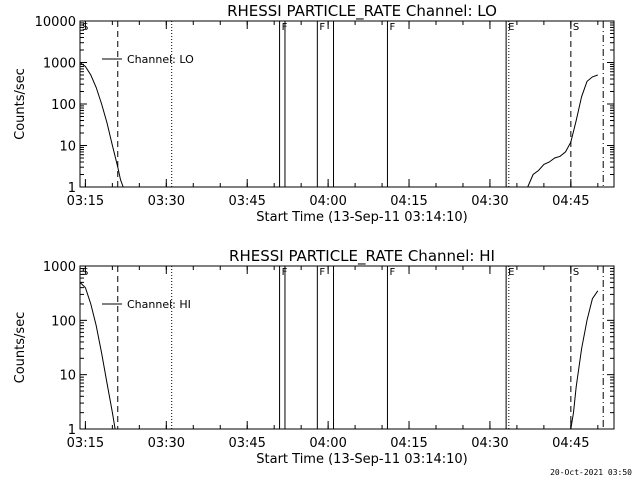 This screenshot has width=640, height=480. Describe the element at coordinates (362, 256) in the screenshot. I see `chart-title: RHESSI PARTICLE_RATE Channel: HI` at that location.